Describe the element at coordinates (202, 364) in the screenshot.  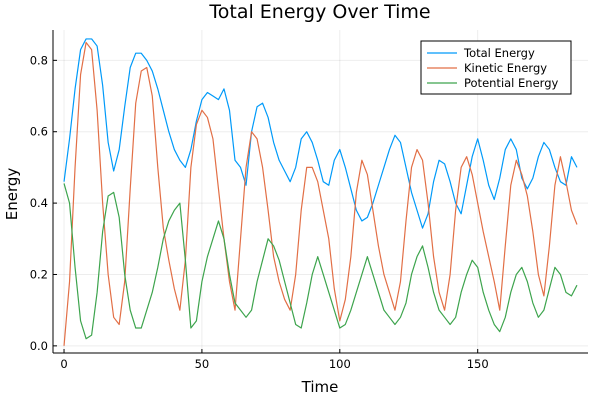
I see `x-tick-label: 50` at that location.